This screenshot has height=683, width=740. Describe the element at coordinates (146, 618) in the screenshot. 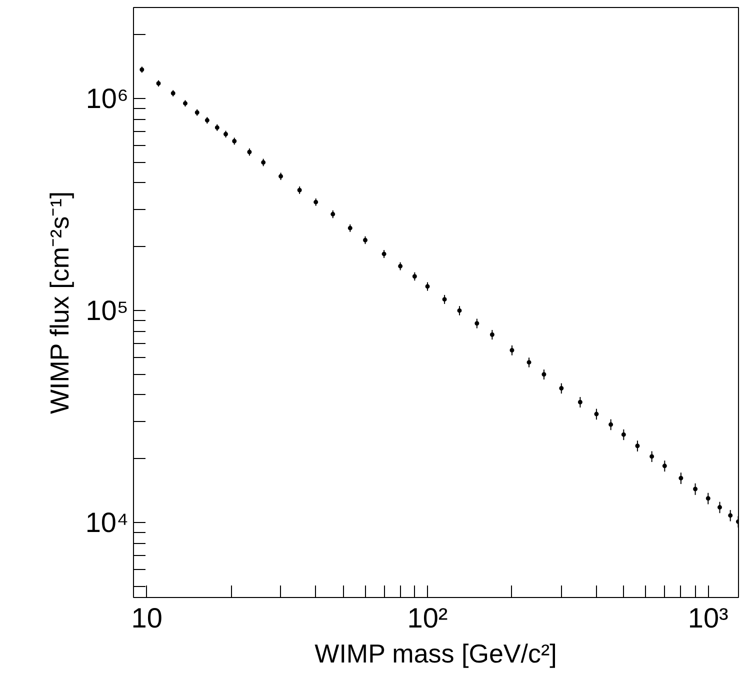

I see `x-tick-label: 10` at that location.